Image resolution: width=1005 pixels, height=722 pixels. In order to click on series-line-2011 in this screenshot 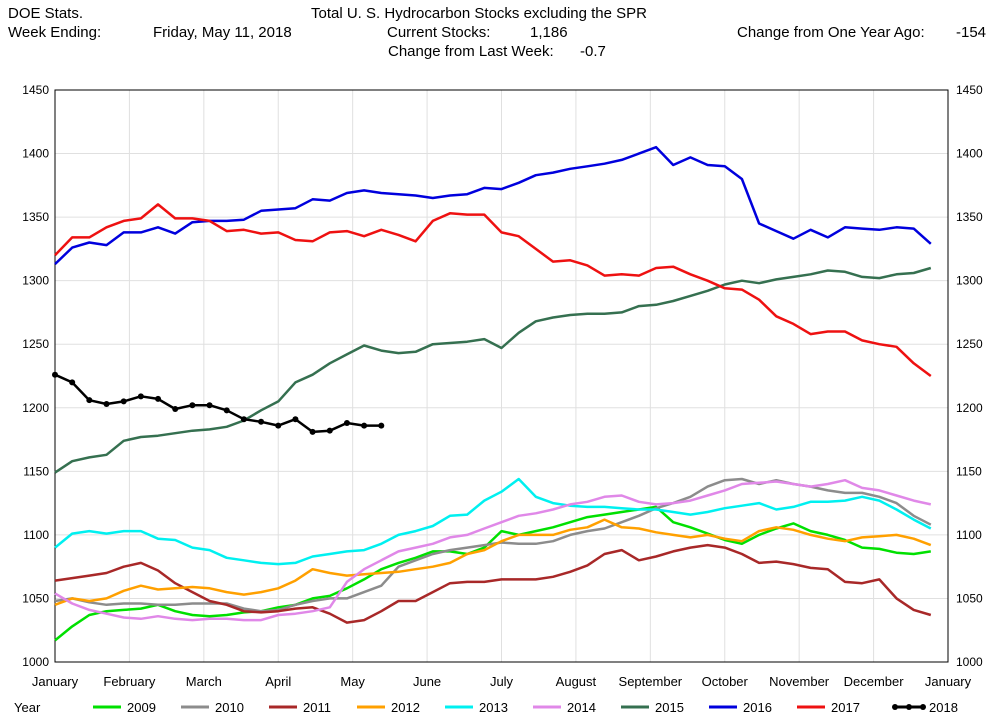, I will do `click(493, 583)`.